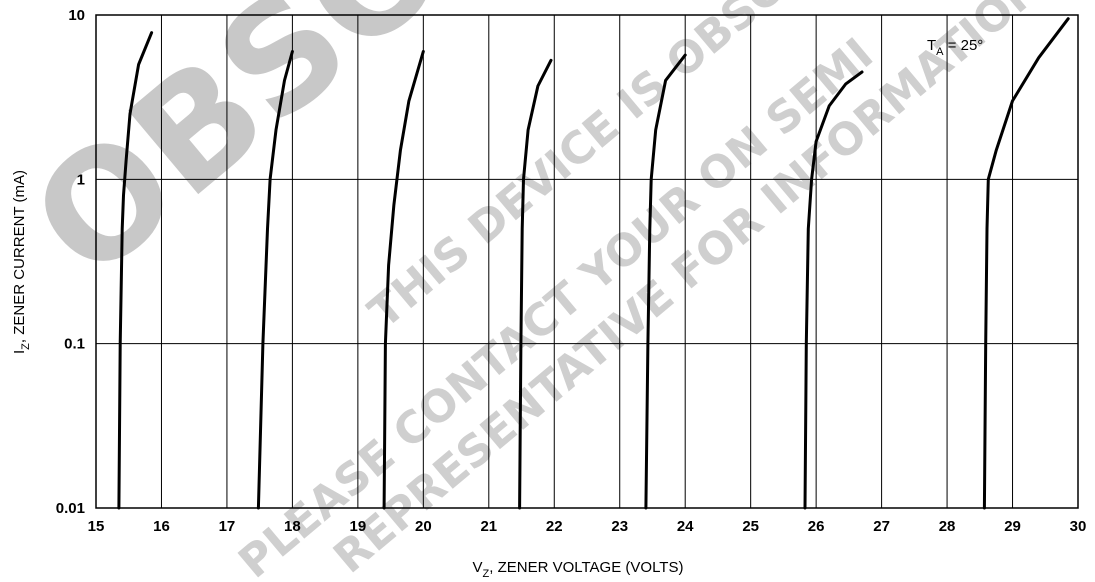 This screenshot has height=582, width=1095. Describe the element at coordinates (161, 526) in the screenshot. I see `x-tick-16: 16` at that location.